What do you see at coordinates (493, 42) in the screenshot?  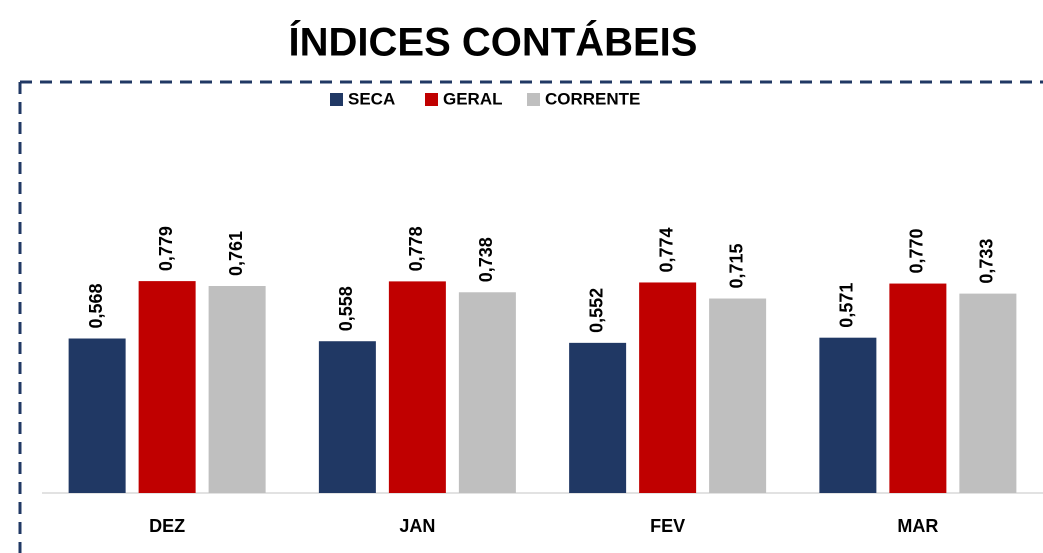 I see `chart-title: ÍNDICES CONTÁBEIS` at bounding box center [493, 42].